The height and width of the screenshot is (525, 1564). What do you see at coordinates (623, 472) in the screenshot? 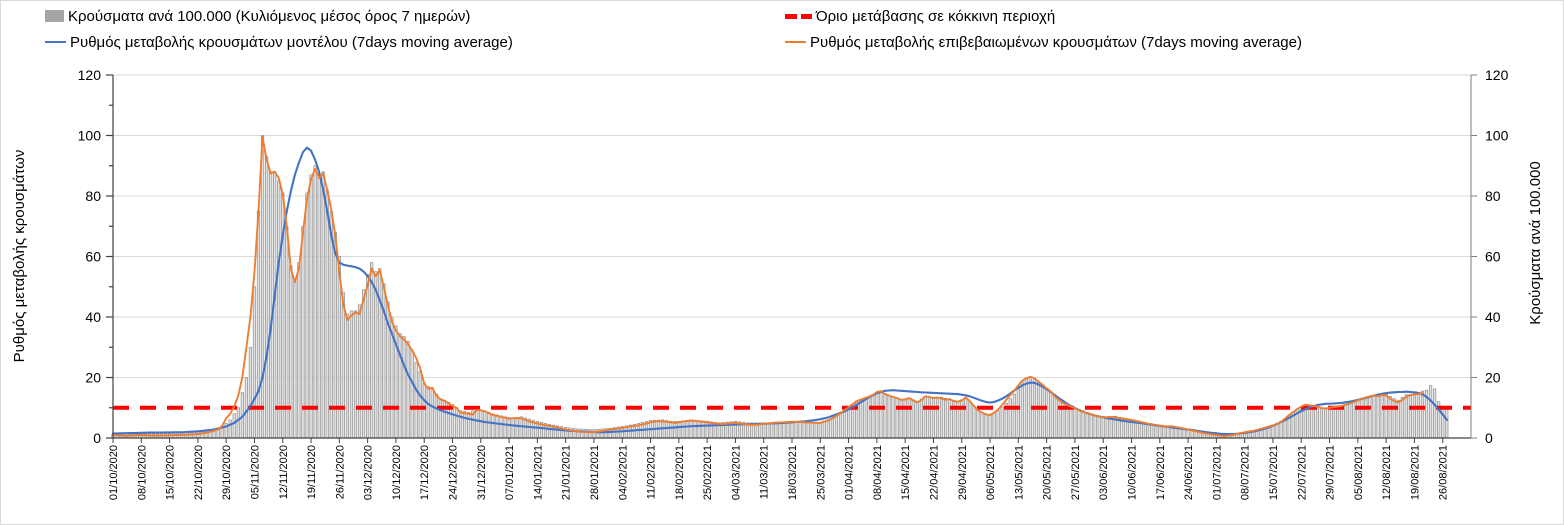
I see `svg-text: 04/02/2021` at bounding box center [623, 472].